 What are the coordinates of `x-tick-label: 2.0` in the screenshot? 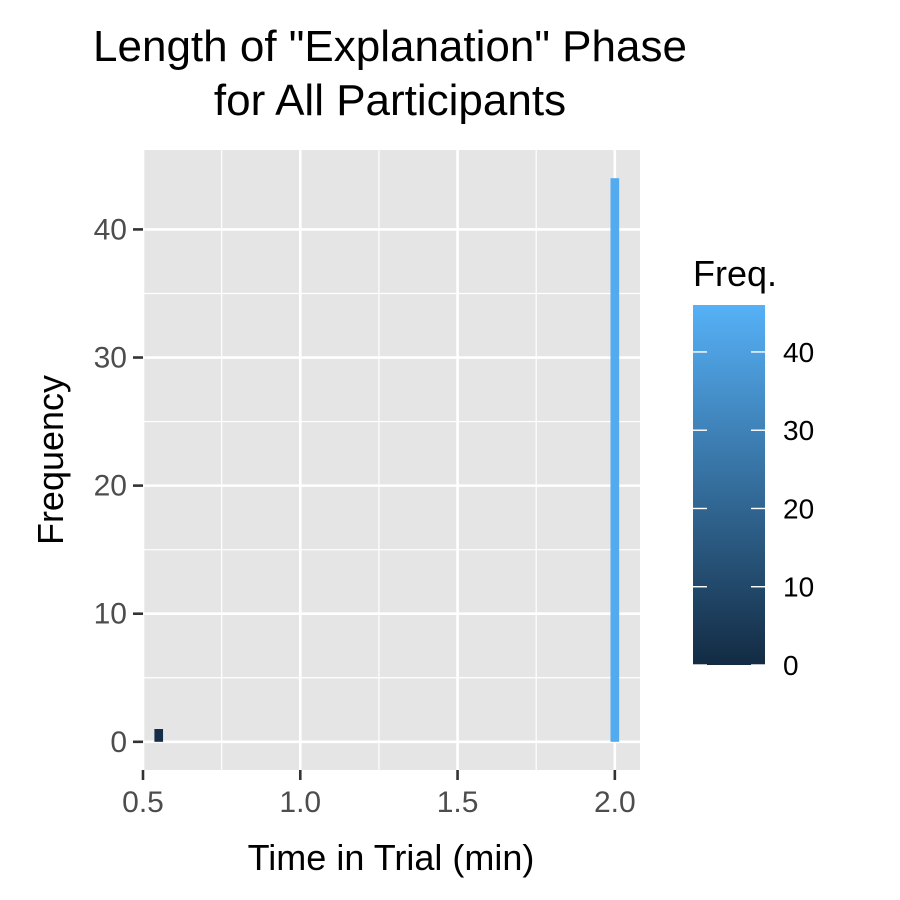 It's located at (615, 802).